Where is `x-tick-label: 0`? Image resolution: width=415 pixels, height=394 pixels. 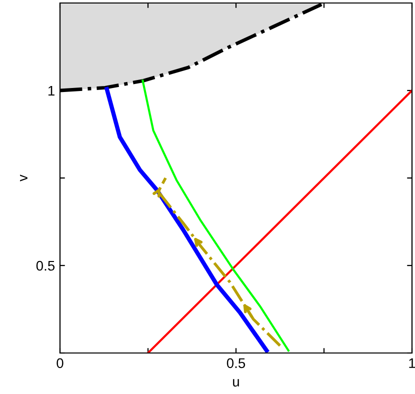 x-tick-label: 0 is located at coordinates (60, 363).